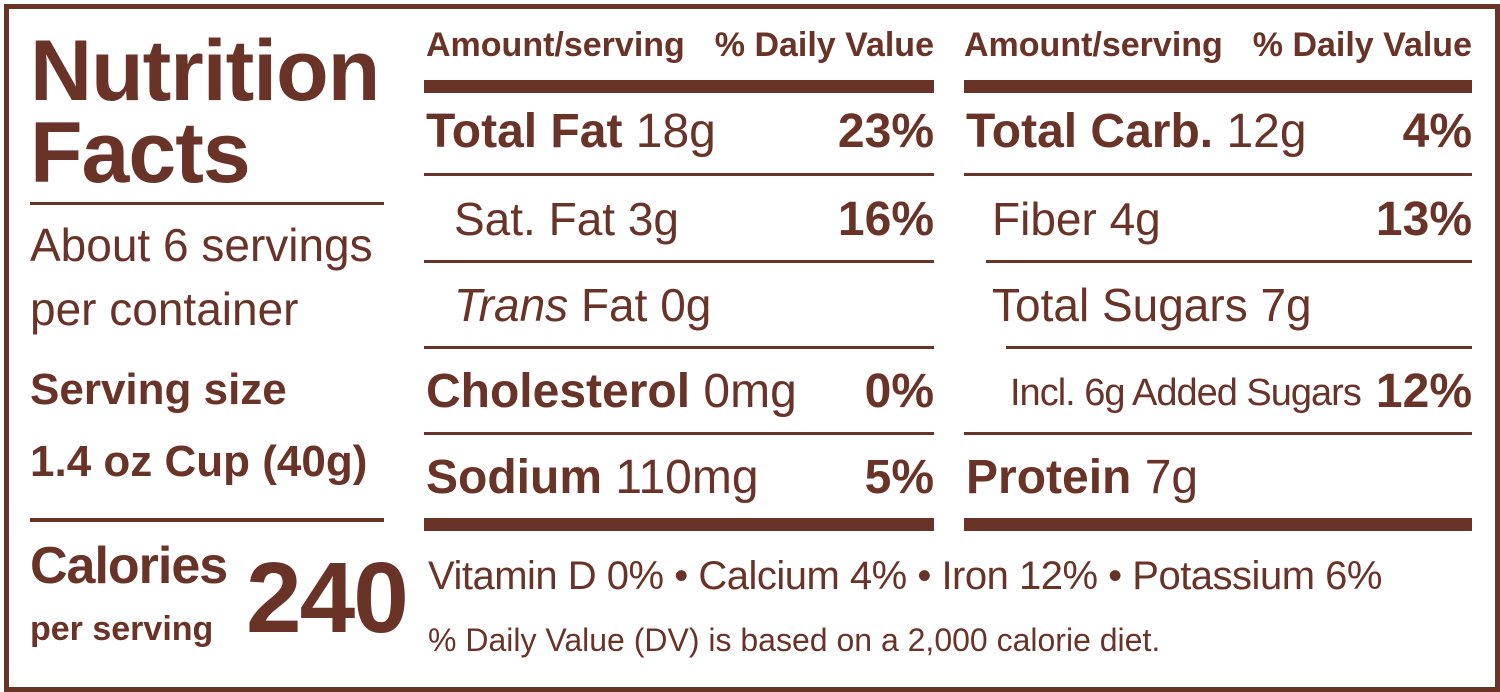  Describe the element at coordinates (567, 219) in the screenshot. I see `nutrient-row-sat-fat: Sat. Fat 3g` at that location.